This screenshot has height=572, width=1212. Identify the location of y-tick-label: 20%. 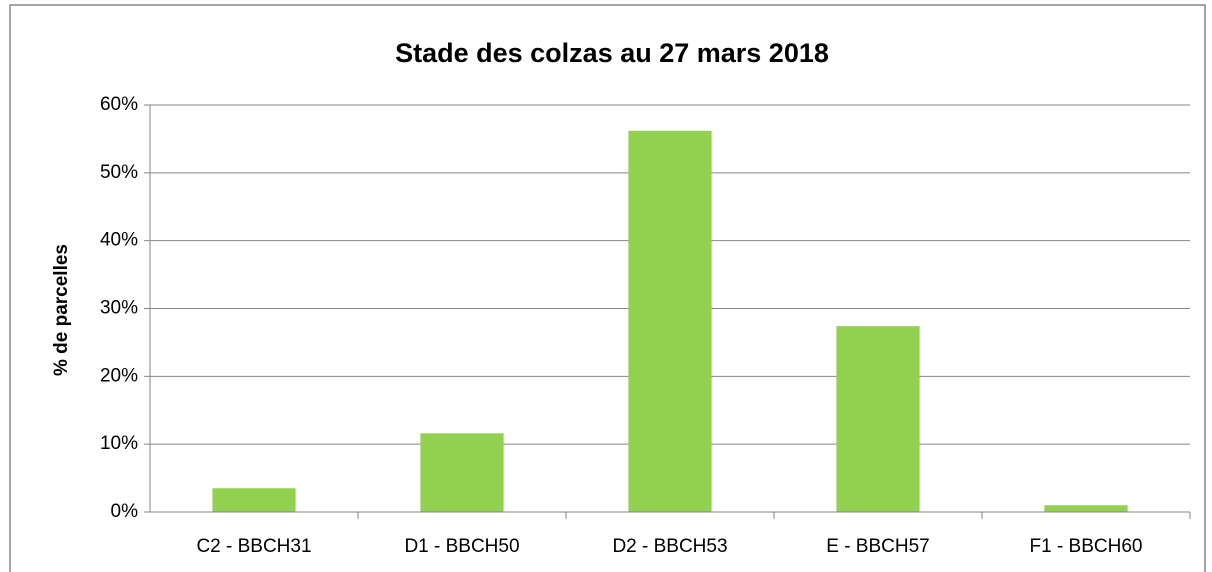
(119, 375).